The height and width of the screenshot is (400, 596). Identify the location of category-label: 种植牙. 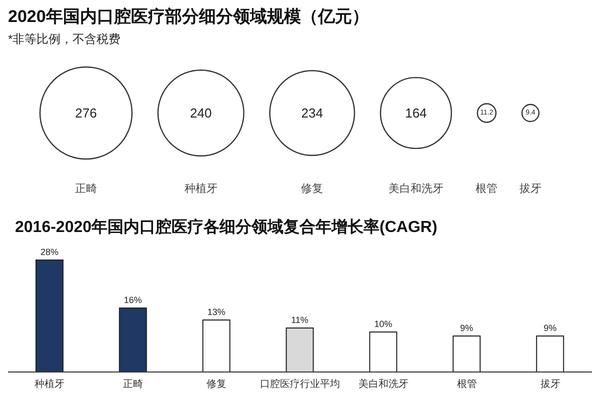
(201, 188).